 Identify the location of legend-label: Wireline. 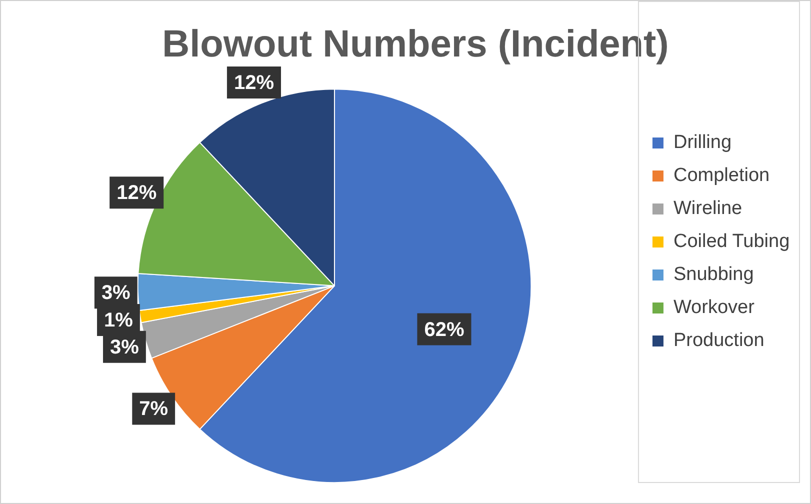
(707, 209).